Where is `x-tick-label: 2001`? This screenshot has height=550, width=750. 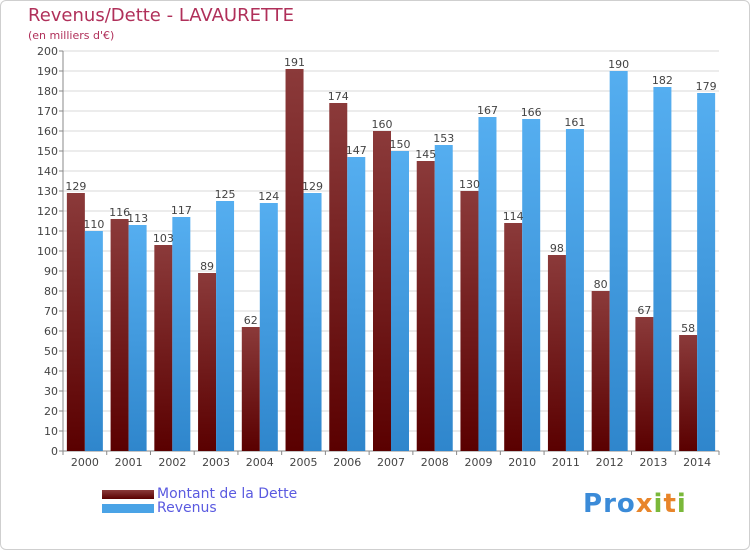
x-tick-label: 2001 is located at coordinates (129, 462).